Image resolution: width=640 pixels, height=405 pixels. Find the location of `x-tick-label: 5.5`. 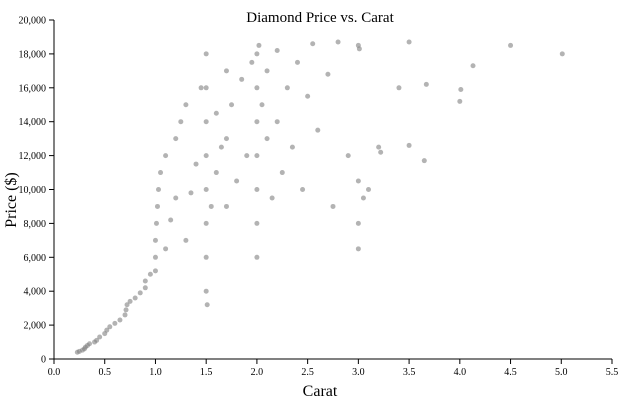

x-tick-label: 5.5 is located at coordinates (612, 372).